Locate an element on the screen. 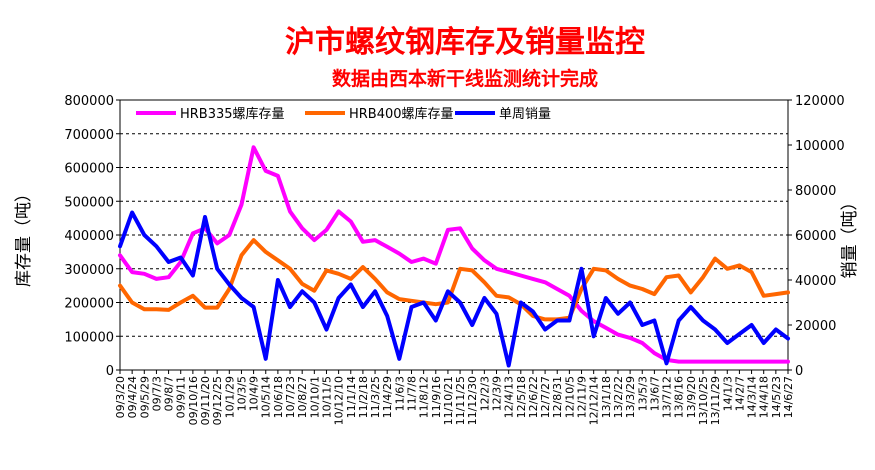 This screenshot has width=875, height=470. x-tick-label: 12/6/22 is located at coordinates (533, 397).